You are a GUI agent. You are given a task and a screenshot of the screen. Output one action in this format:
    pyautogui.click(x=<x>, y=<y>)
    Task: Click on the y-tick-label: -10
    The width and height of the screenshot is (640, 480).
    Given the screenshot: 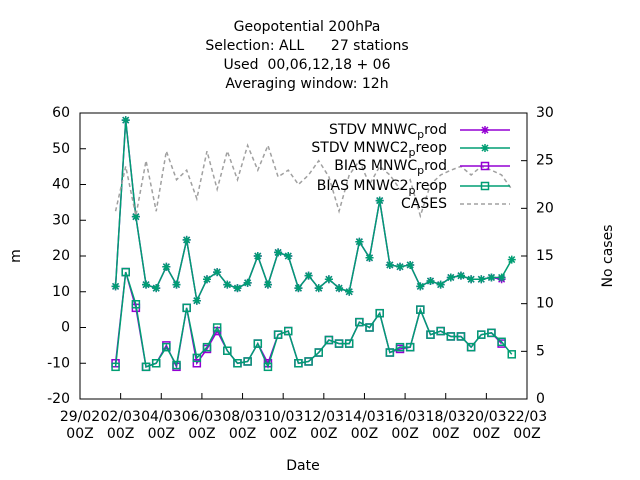 What is the action you would take?
    pyautogui.click(x=58, y=363)
    